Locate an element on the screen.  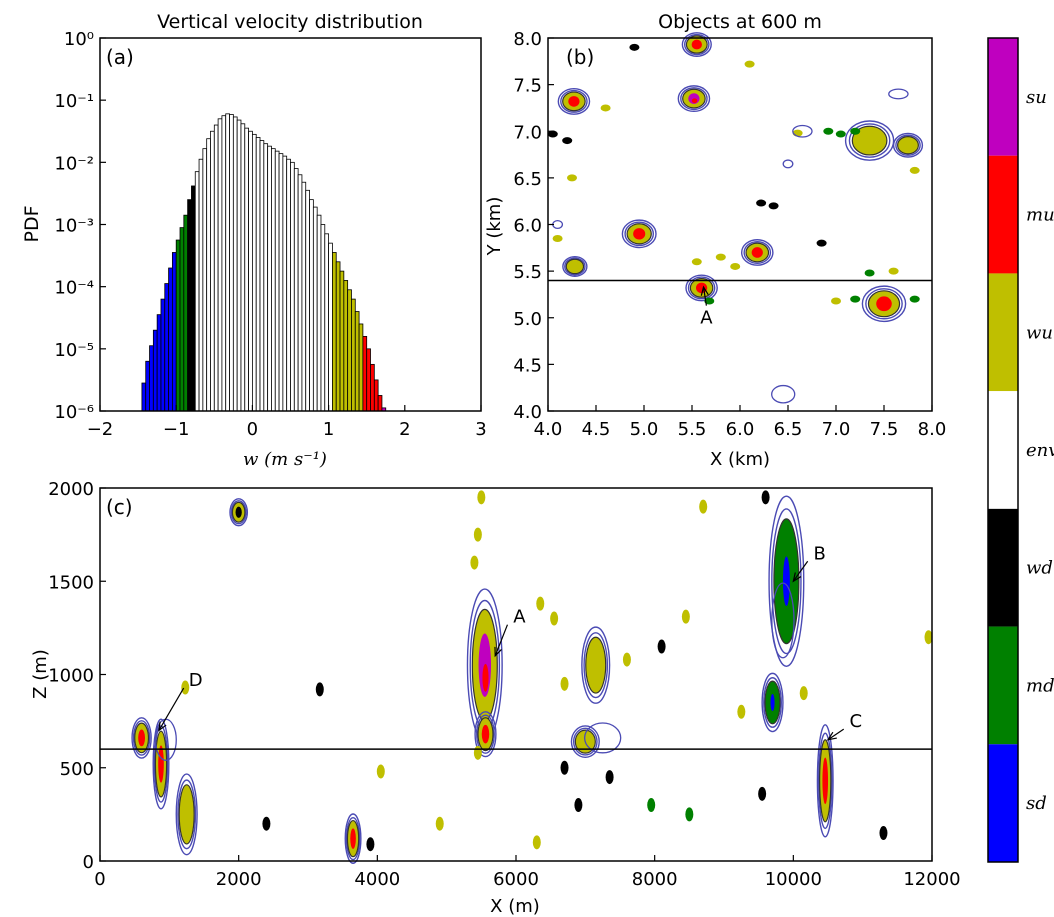
y-tick-label: 10⁻³ is located at coordinates (74, 226).